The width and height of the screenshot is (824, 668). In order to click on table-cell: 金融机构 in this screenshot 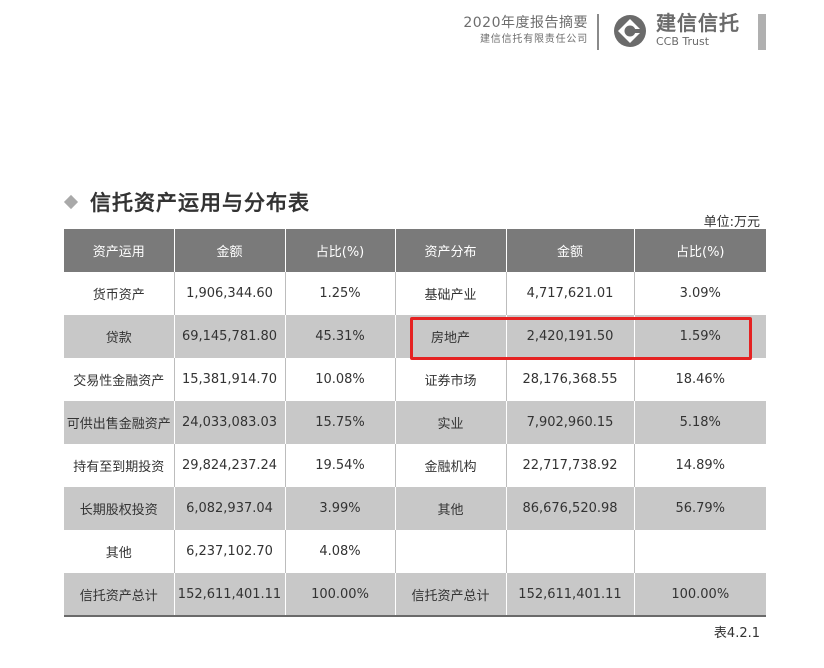, I will do `click(451, 465)`.